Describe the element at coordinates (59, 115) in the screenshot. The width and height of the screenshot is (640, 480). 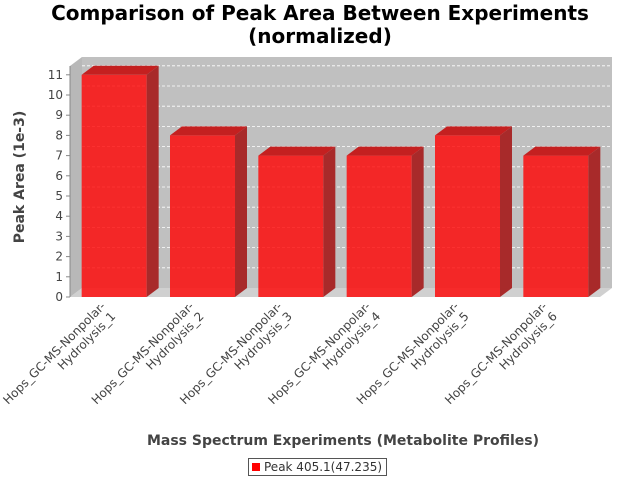
I see `y-tick-label: 9` at that location.